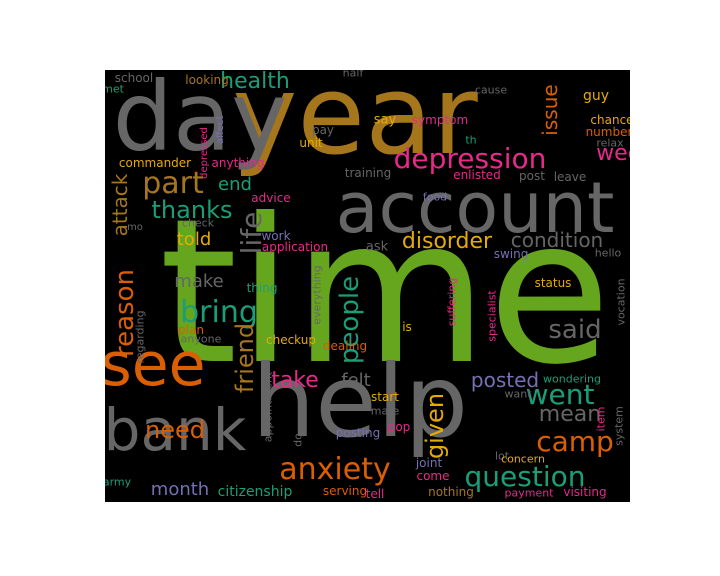 This screenshot has height=576, width=720. I want to click on word-leave: leave, so click(570, 177).